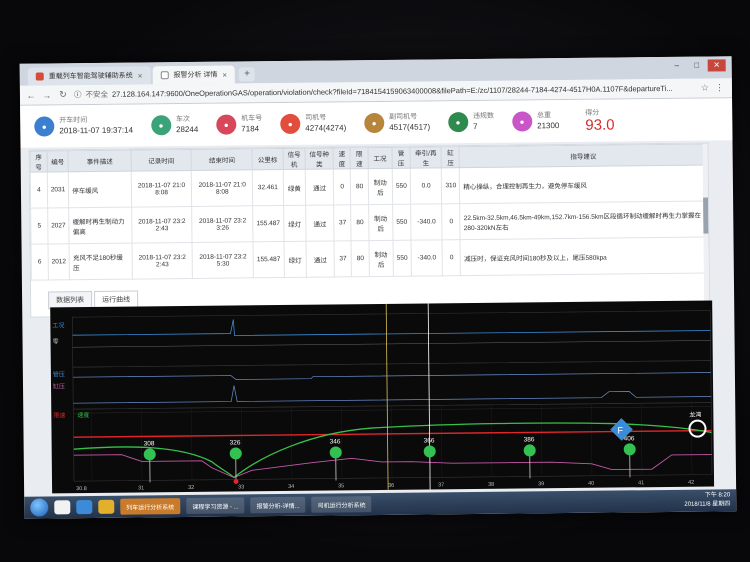 Image resolution: width=750 pixels, height=562 pixels. Describe the element at coordinates (401, 158) in the screenshot. I see `column-header: 管压` at that location.